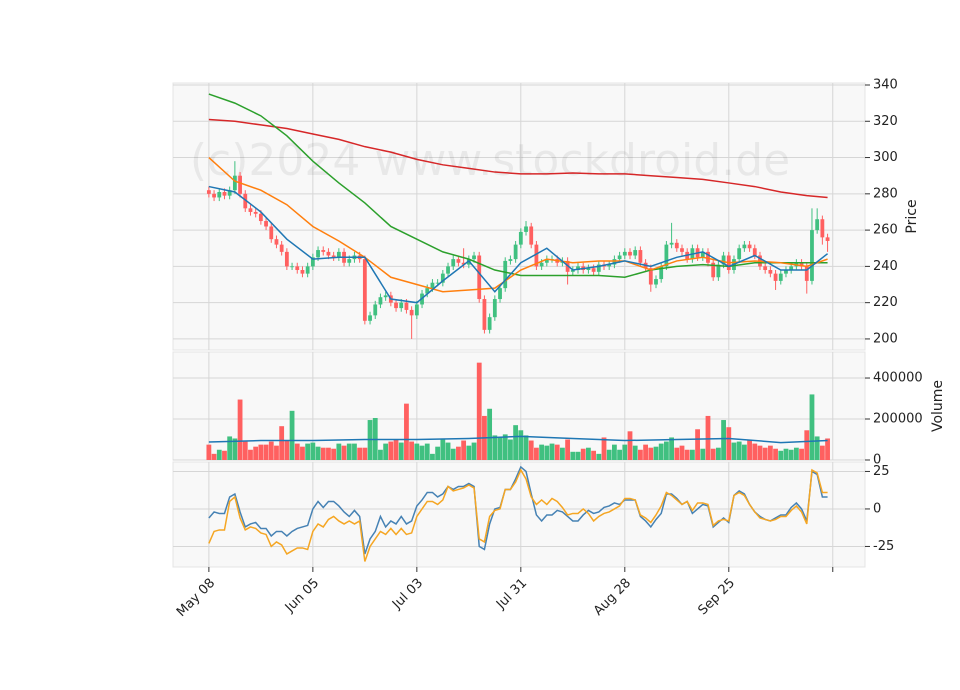 The width and height of the screenshot is (960, 690). Describe the element at coordinates (885, 157) in the screenshot. I see `y-tick-label: 300` at that location.